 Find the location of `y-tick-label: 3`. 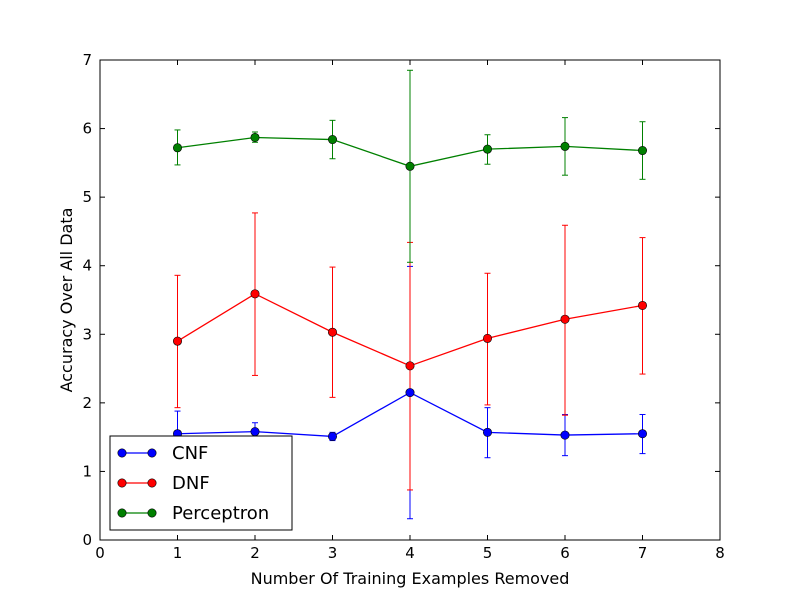

y-tick-label: 3 is located at coordinates (87, 334).